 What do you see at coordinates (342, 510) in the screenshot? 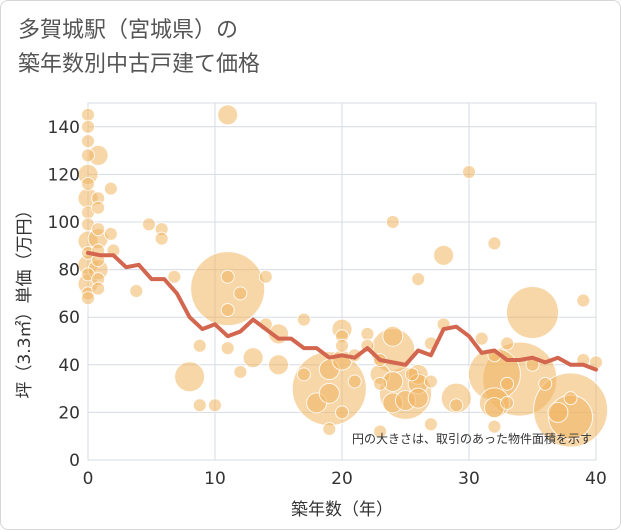
I see `x-axis-label: 築年数（年）` at bounding box center [342, 510].